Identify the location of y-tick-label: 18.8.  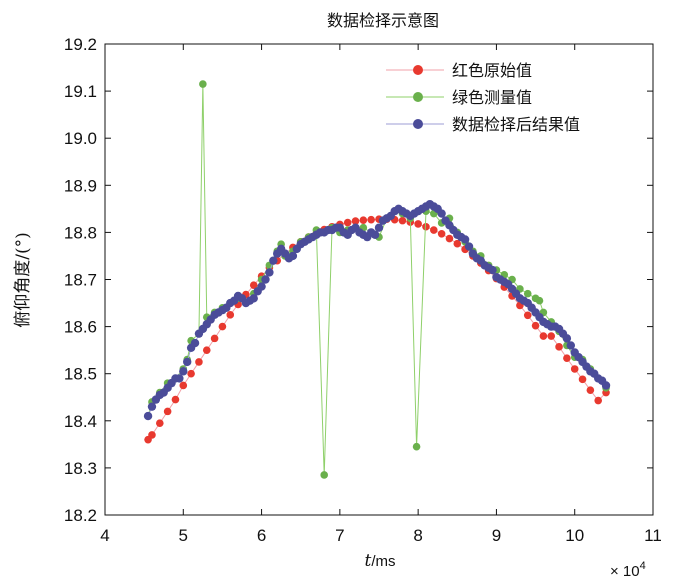
(80, 232).